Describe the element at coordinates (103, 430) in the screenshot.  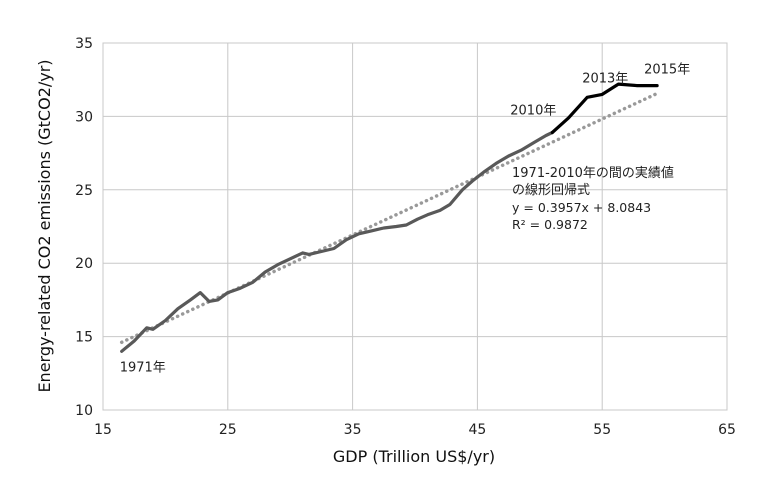
I see `x-tick-label: 15` at that location.